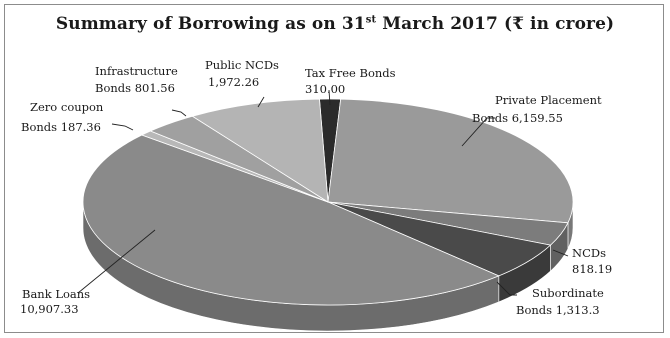 The image size is (670, 338). I want to click on label-infrastructure-bonds-801-56-line1: Infrastructure, so click(136, 71).